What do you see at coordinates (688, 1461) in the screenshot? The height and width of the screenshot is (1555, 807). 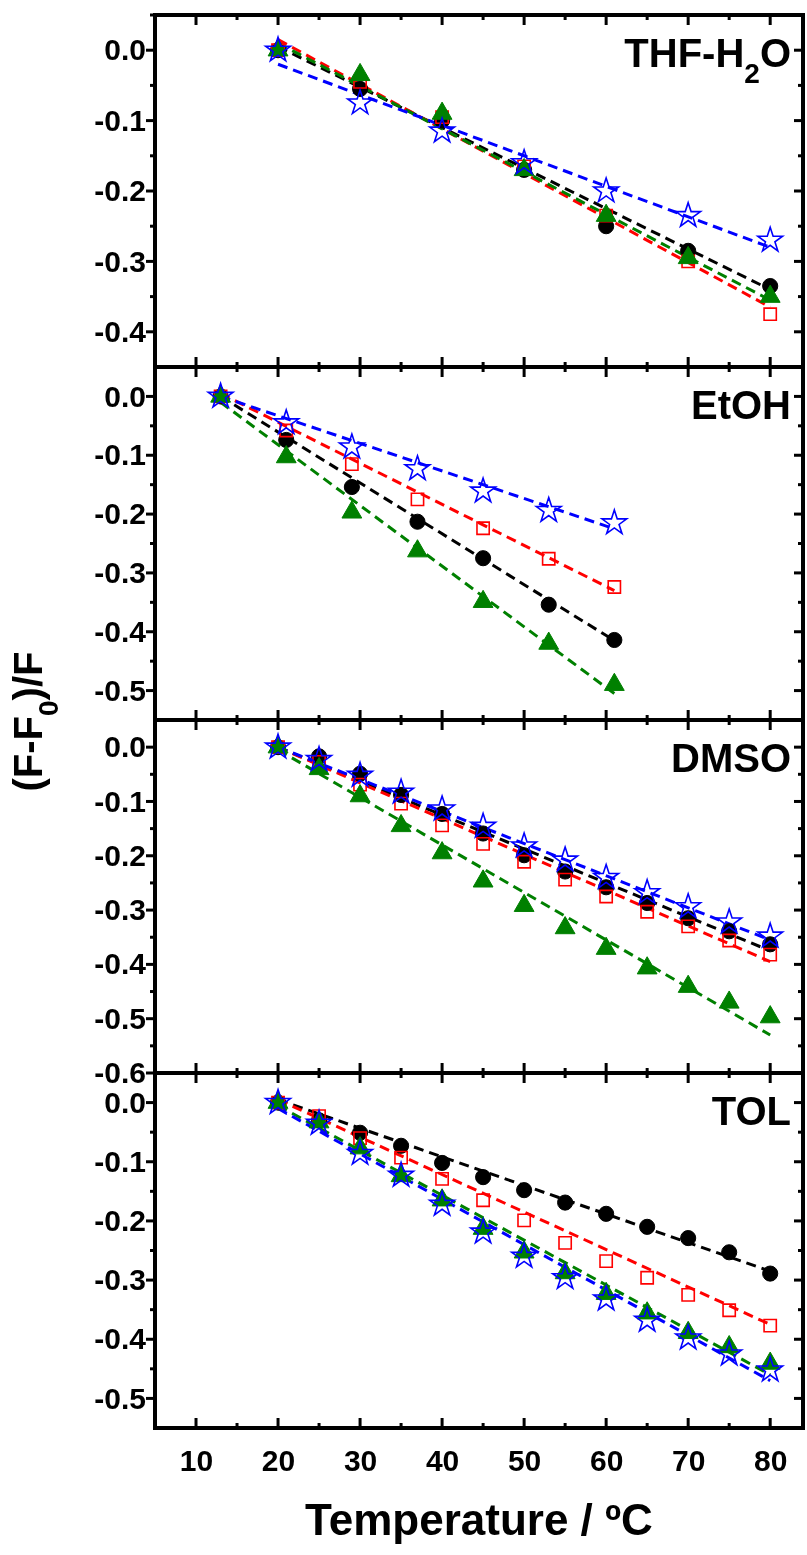 I see `x-tick-label: 70` at bounding box center [688, 1461].